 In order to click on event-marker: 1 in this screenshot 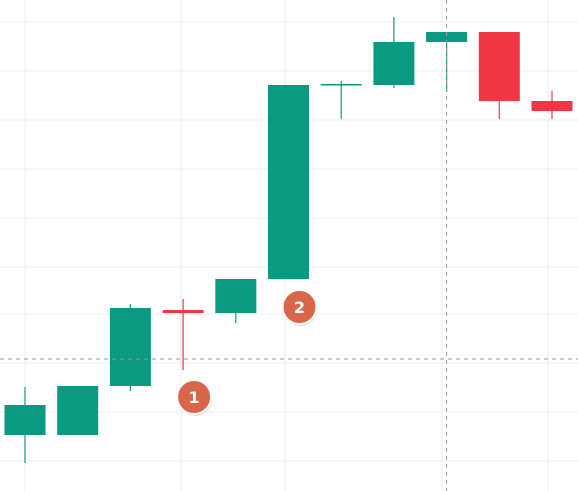, I will do `click(194, 397)`.